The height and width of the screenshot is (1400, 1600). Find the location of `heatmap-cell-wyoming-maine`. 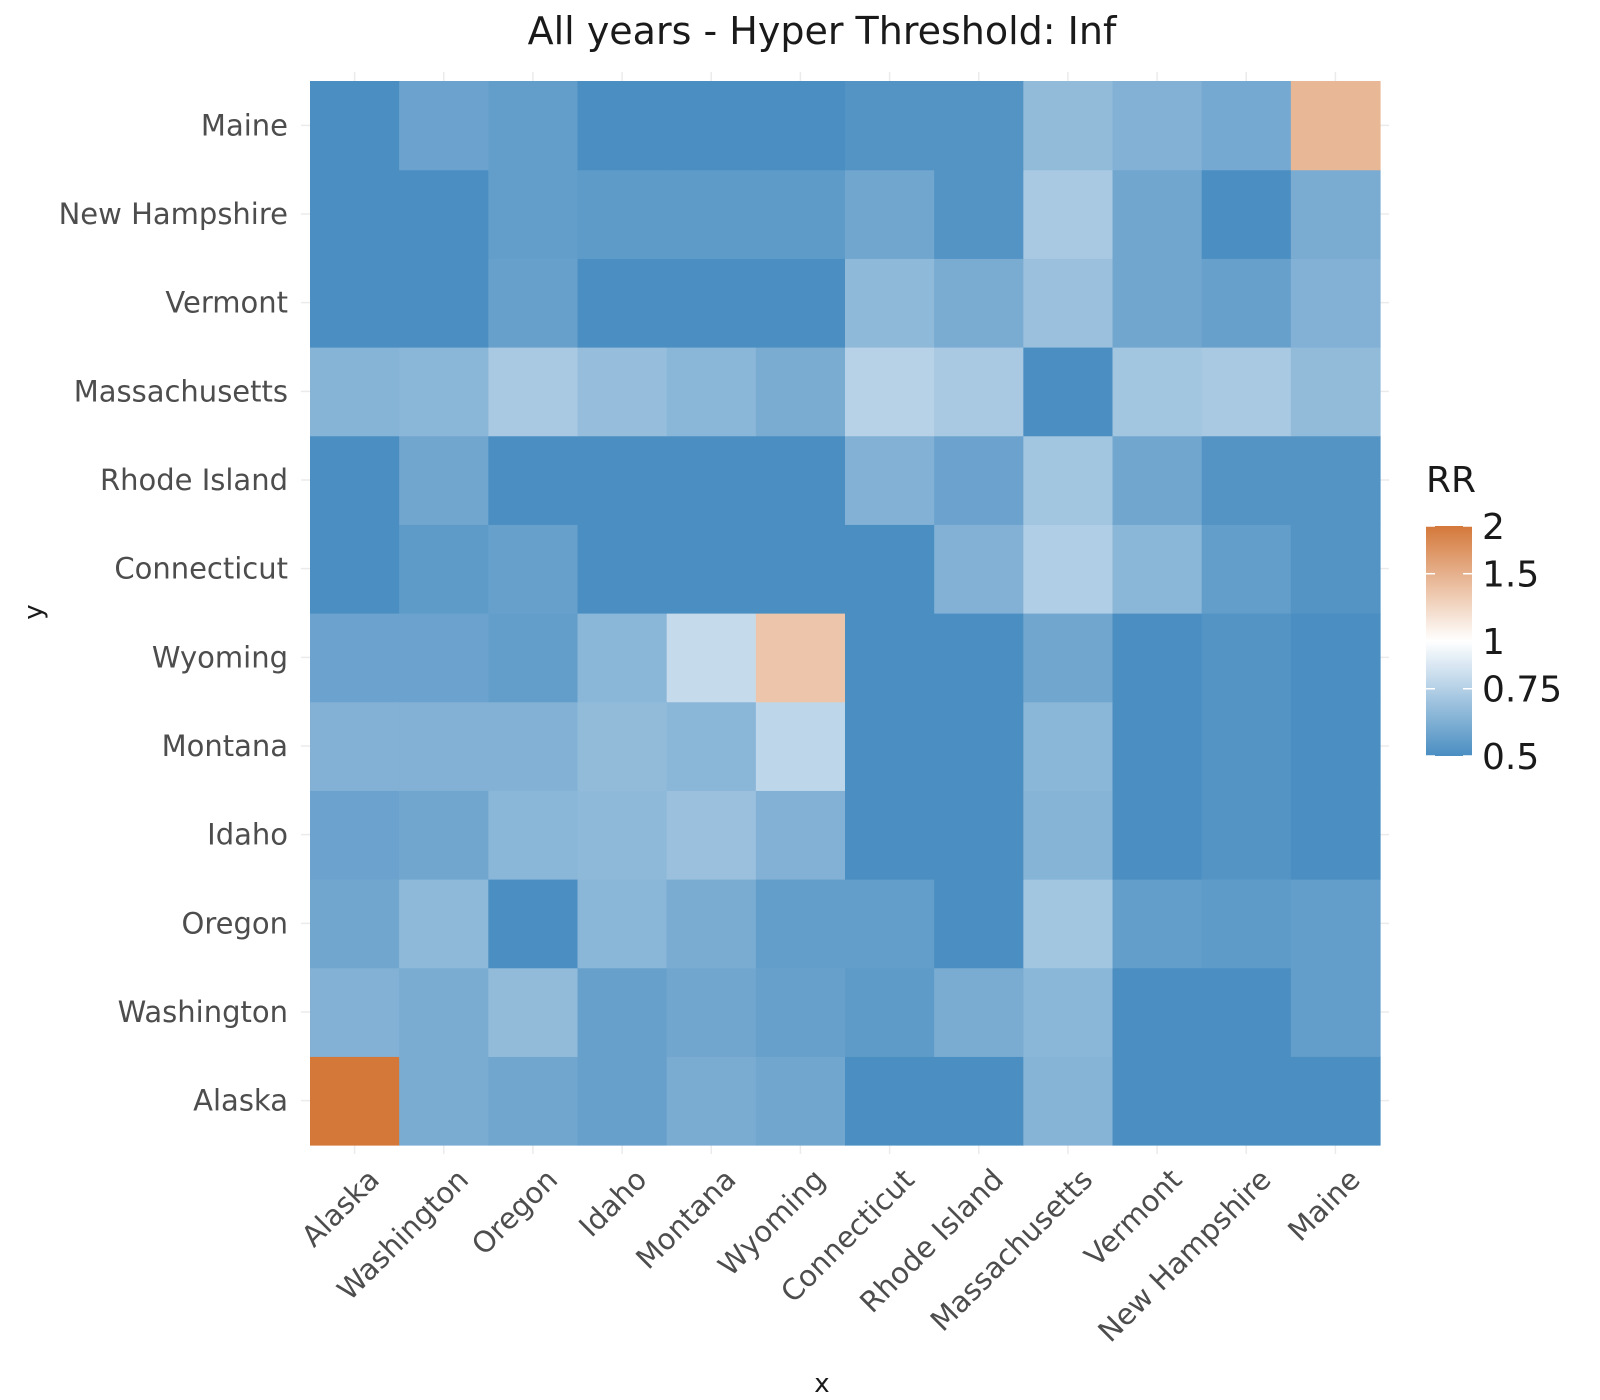

heatmap-cell-wyoming-maine is located at coordinates (800, 126).